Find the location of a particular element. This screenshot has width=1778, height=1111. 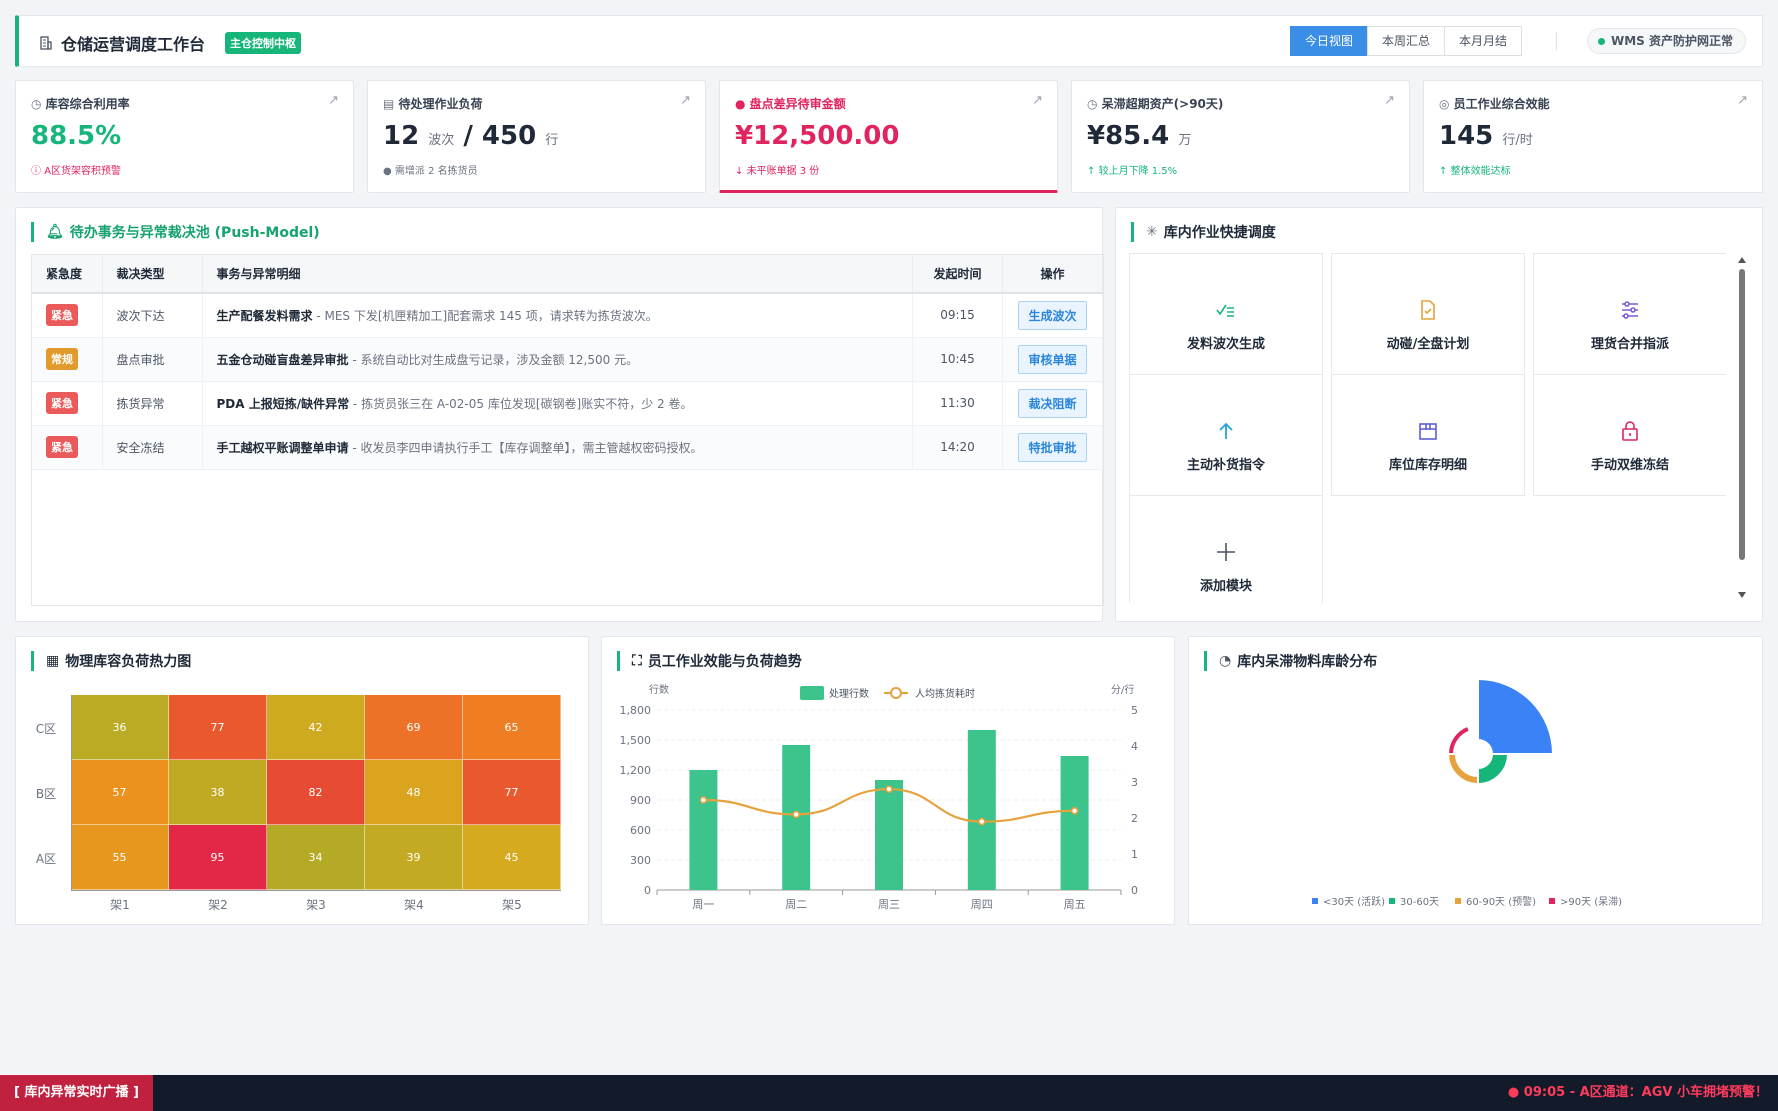

heat-cell: 55 is located at coordinates (120, 857).